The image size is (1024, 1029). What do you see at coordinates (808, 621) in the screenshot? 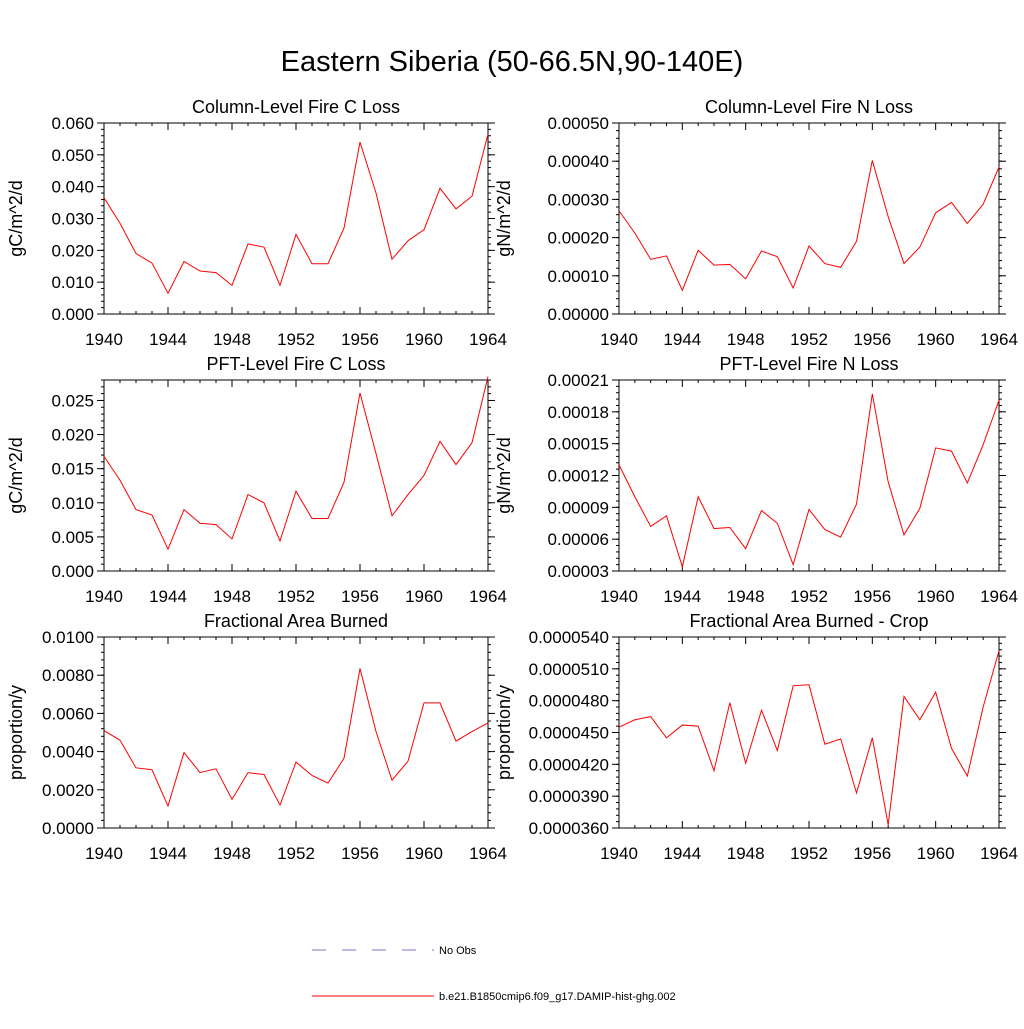
I see `panel-title: Fractional Area Burned - Crop` at bounding box center [808, 621].